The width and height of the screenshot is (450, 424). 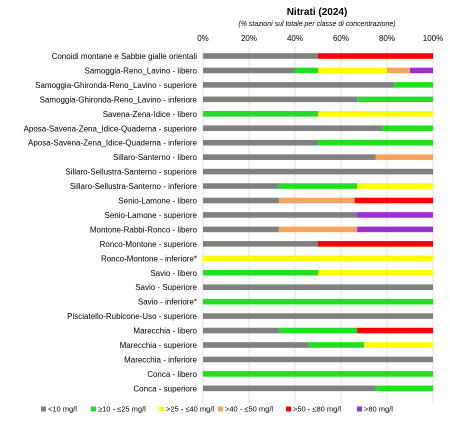 I want to click on category-label: Marecchia - superiore, so click(x=159, y=345).